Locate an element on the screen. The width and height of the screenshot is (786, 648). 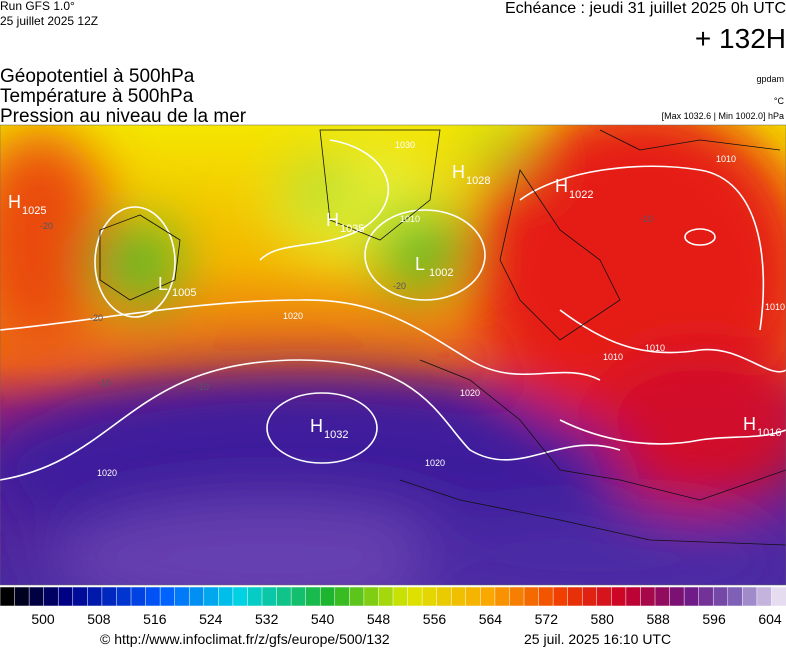
pressure-range: [Max 1032.6 | Min 1002.0] hPa is located at coordinates (723, 116).